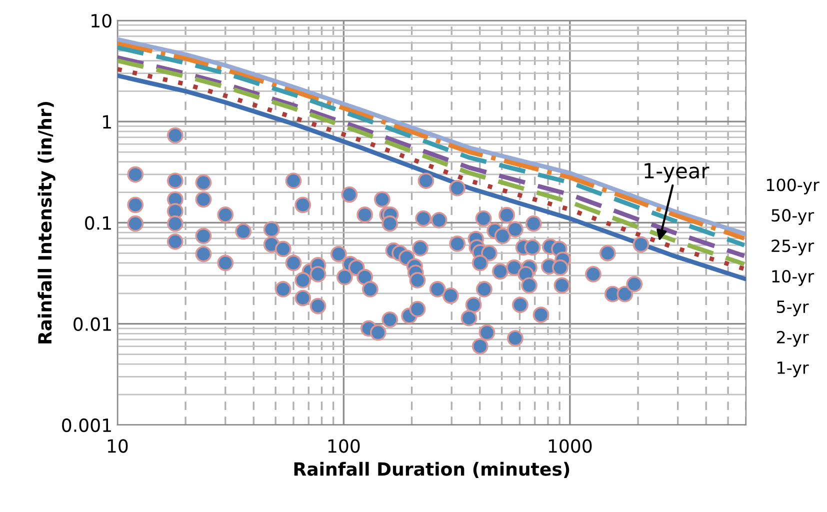 The width and height of the screenshot is (827, 512). Describe the element at coordinates (92, 324) in the screenshot. I see `y-tick-label: 0.01` at that location.